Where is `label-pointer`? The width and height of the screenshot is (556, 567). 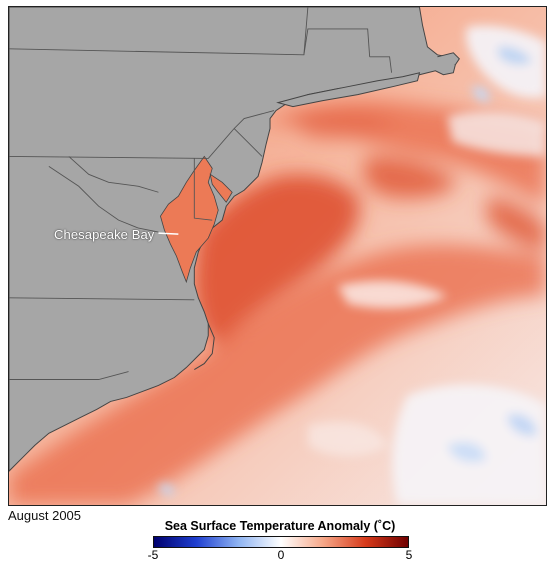 label-pointer is located at coordinates (168, 233).